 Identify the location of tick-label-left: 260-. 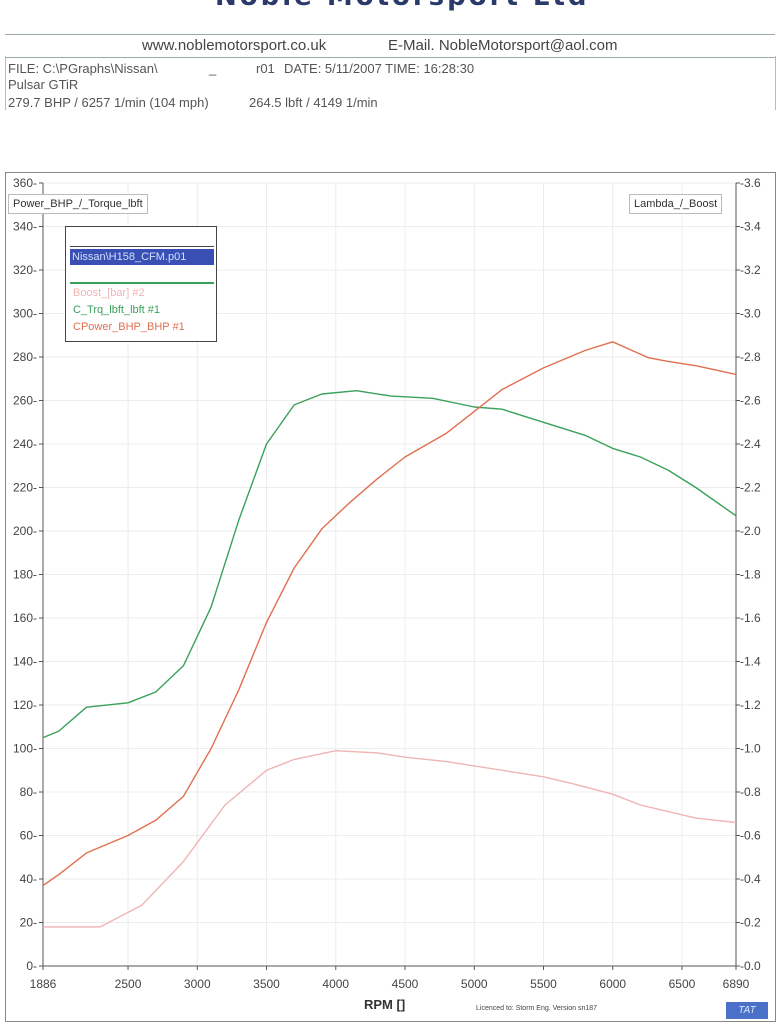
(25, 401).